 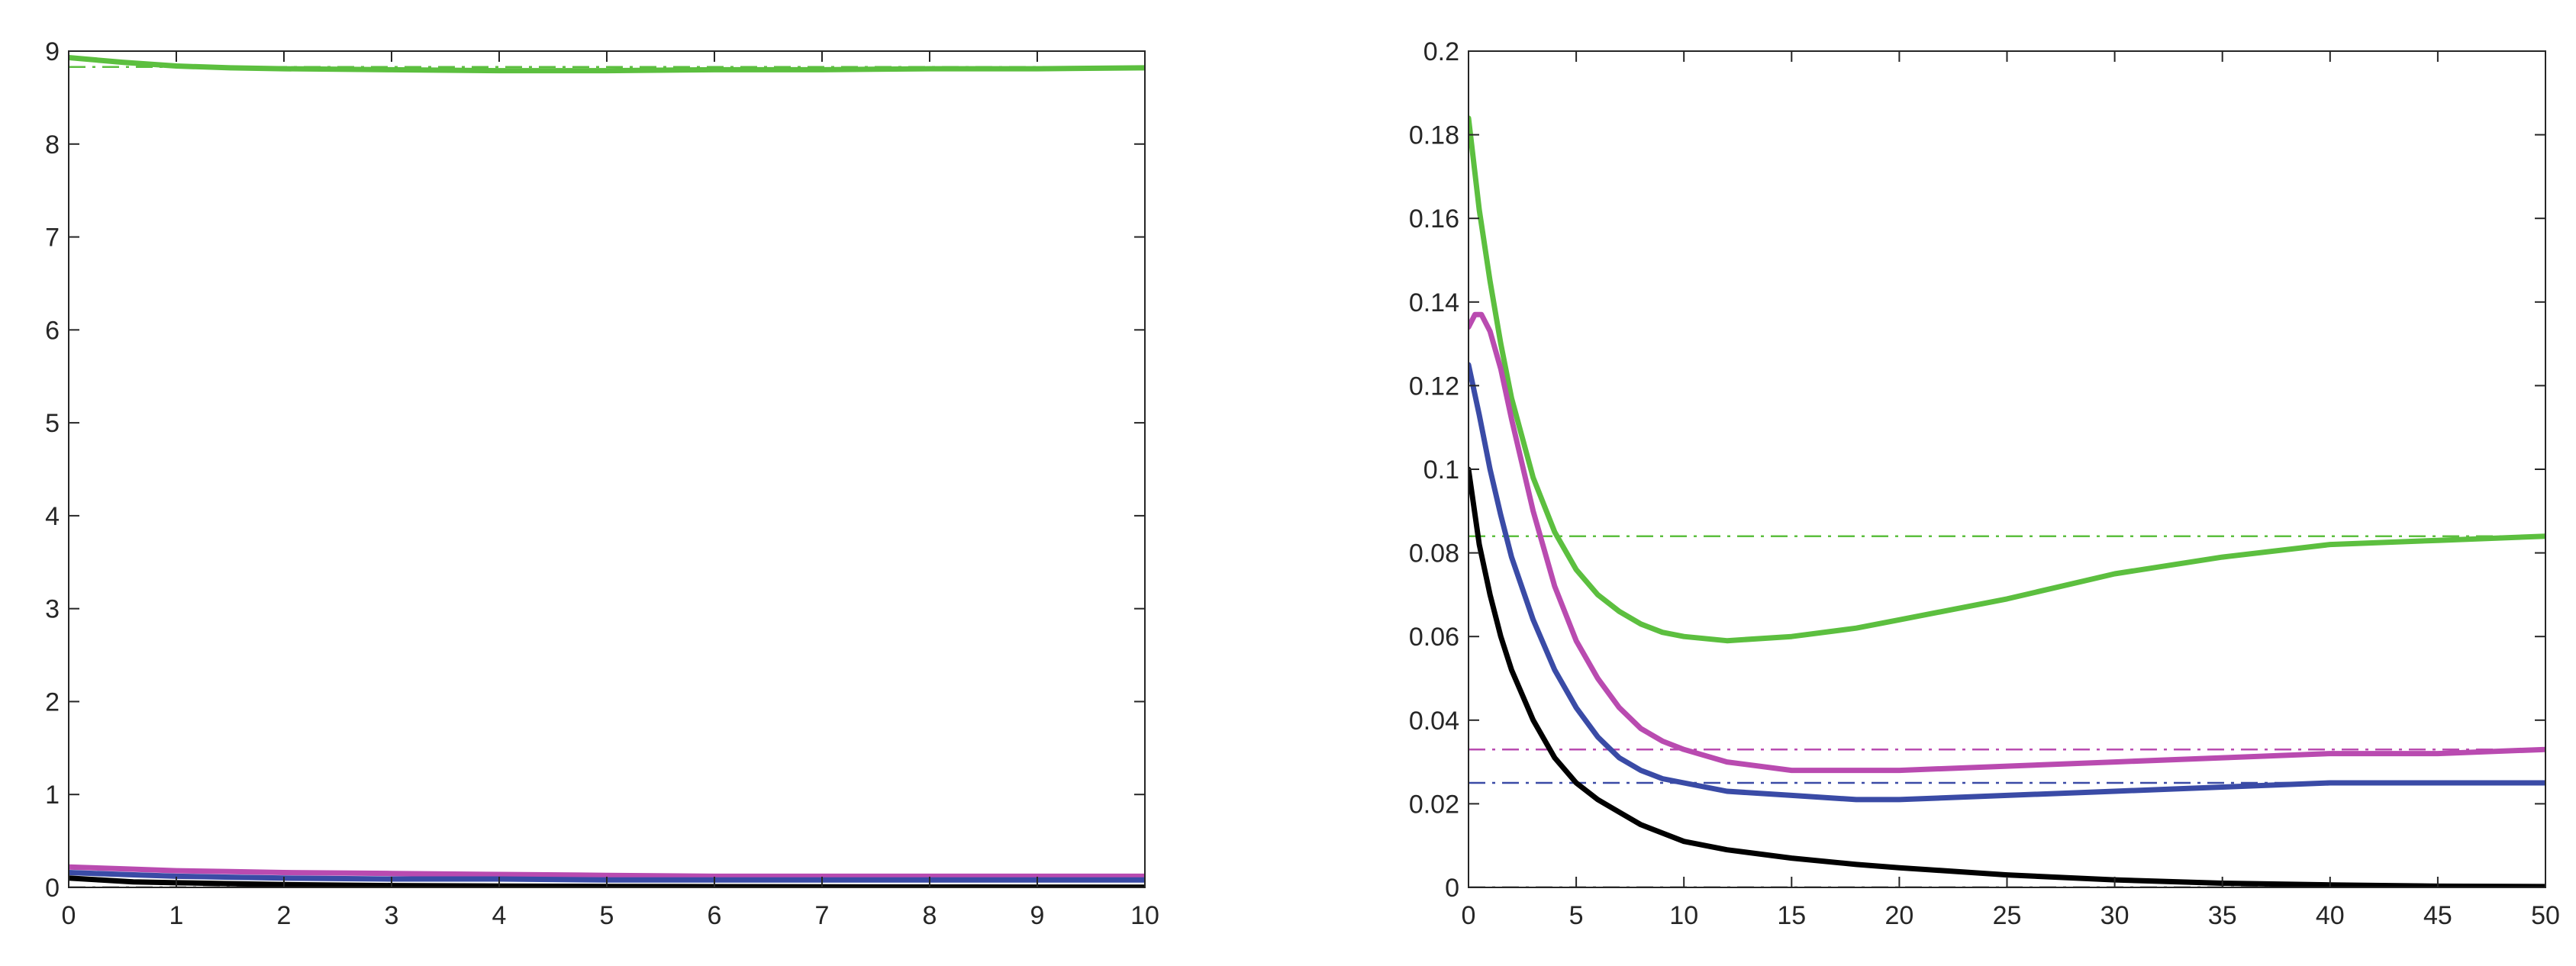 What do you see at coordinates (2545, 915) in the screenshot?
I see `x-tick-label: 50` at bounding box center [2545, 915].